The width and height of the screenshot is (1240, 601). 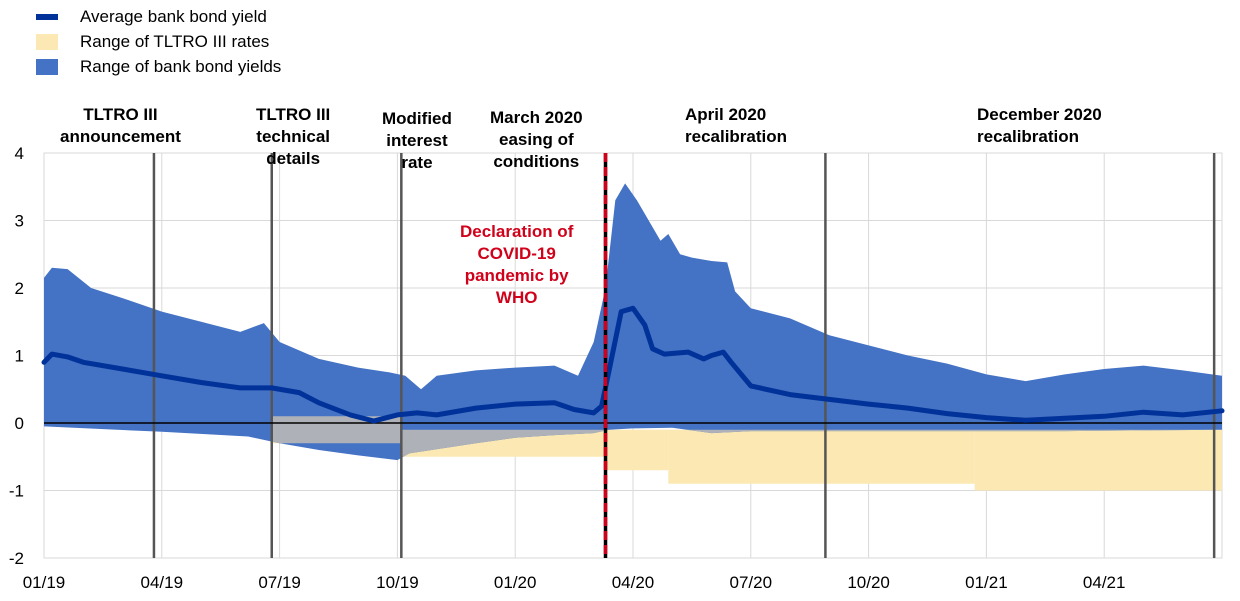 I want to click on legend-swatch-average, so click(x=47, y=16).